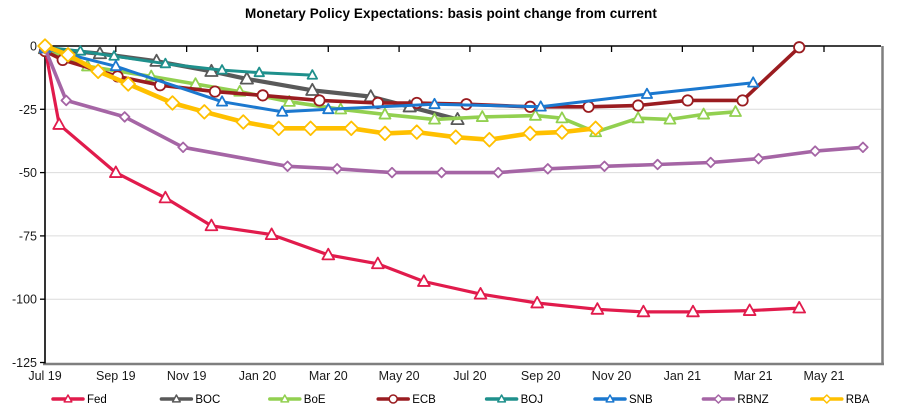  I want to click on x-tick-label: Mar 20, so click(328, 376).